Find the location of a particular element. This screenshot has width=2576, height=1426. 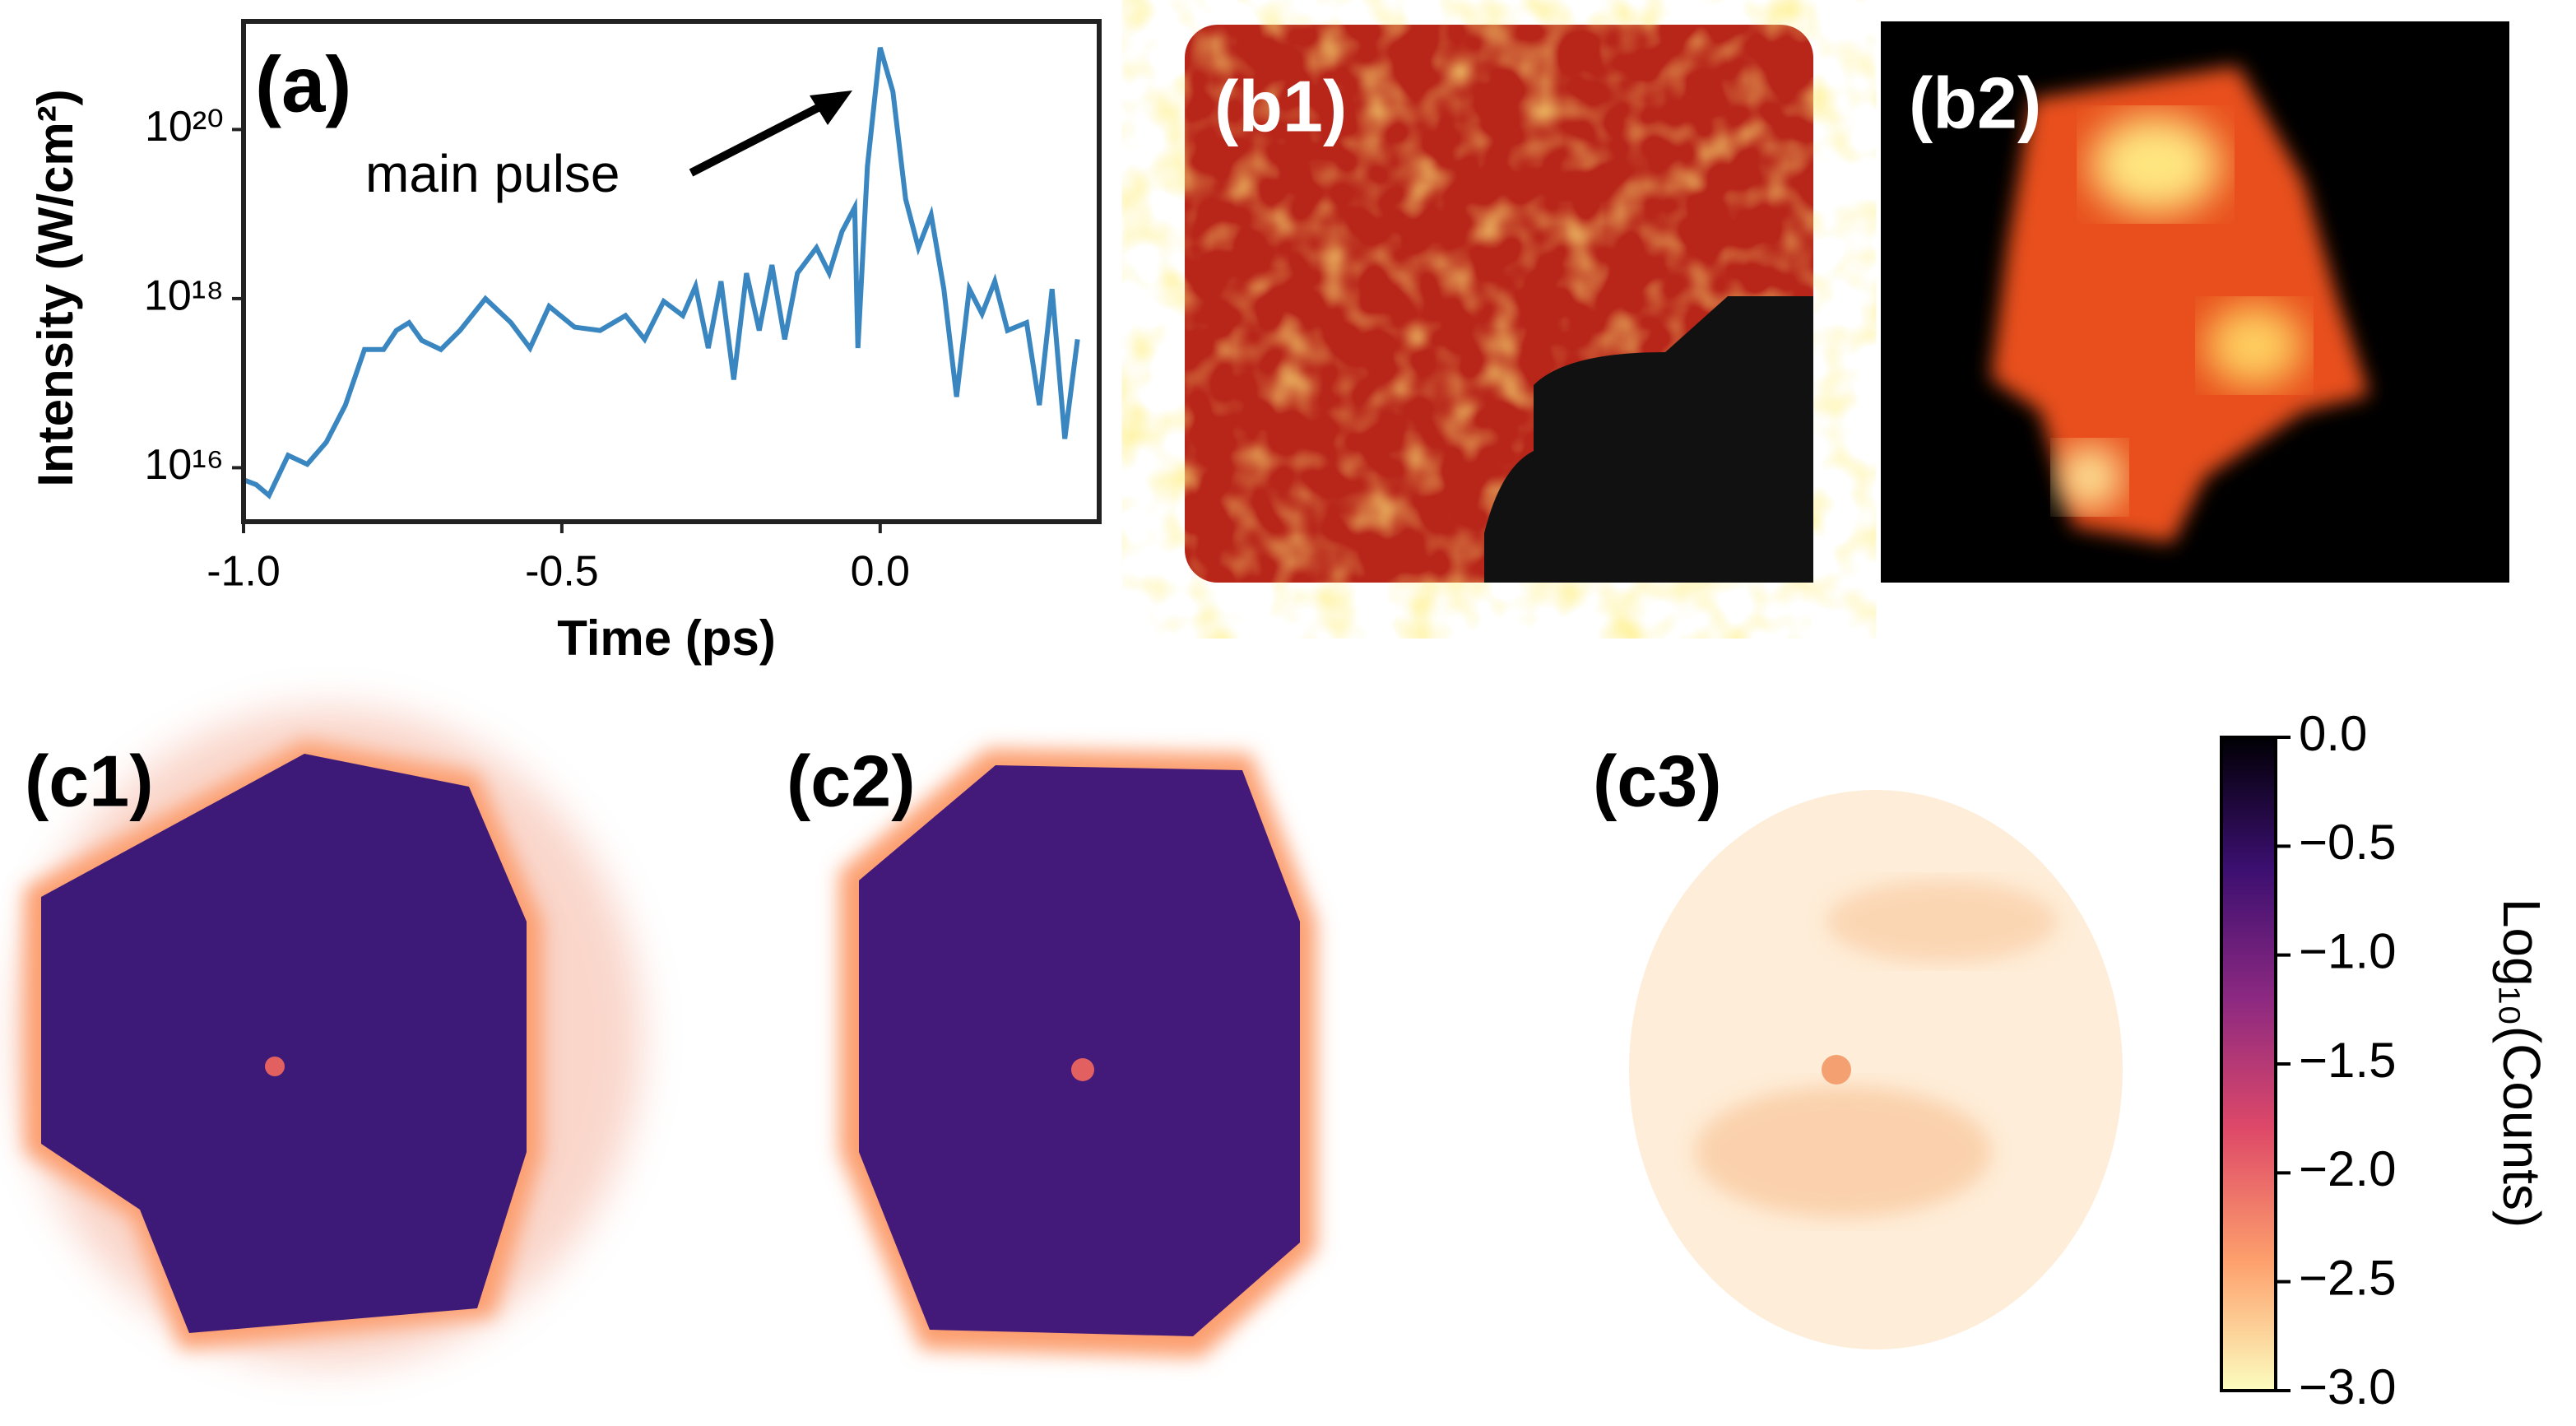

colorbar-label: Log₁₀(Counts) is located at coordinates (2521, 1063).